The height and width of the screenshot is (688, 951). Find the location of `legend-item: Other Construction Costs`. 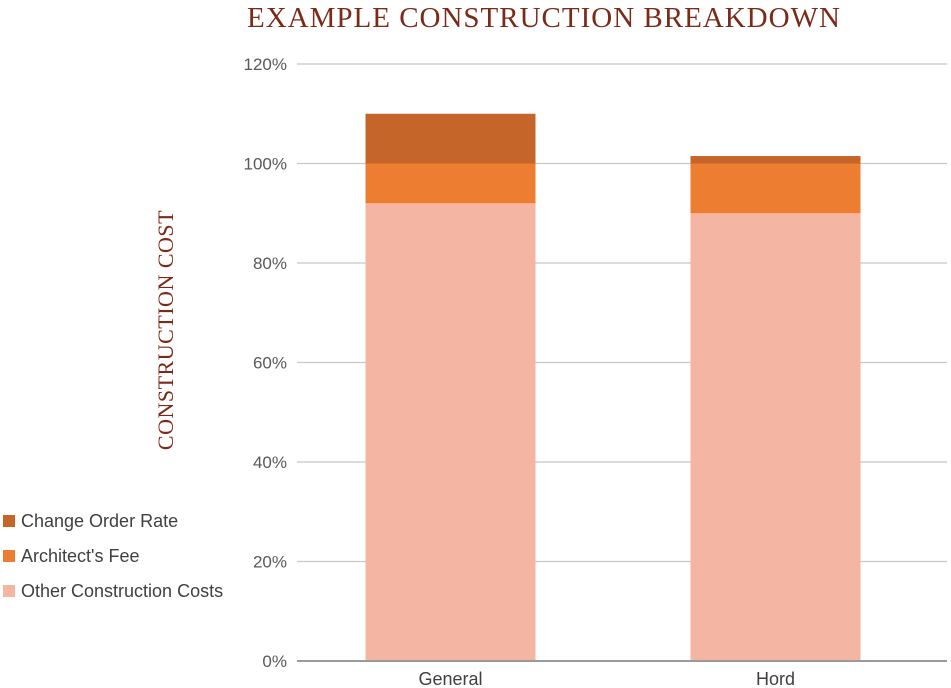

legend-item: Other Construction Costs is located at coordinates (118, 591).